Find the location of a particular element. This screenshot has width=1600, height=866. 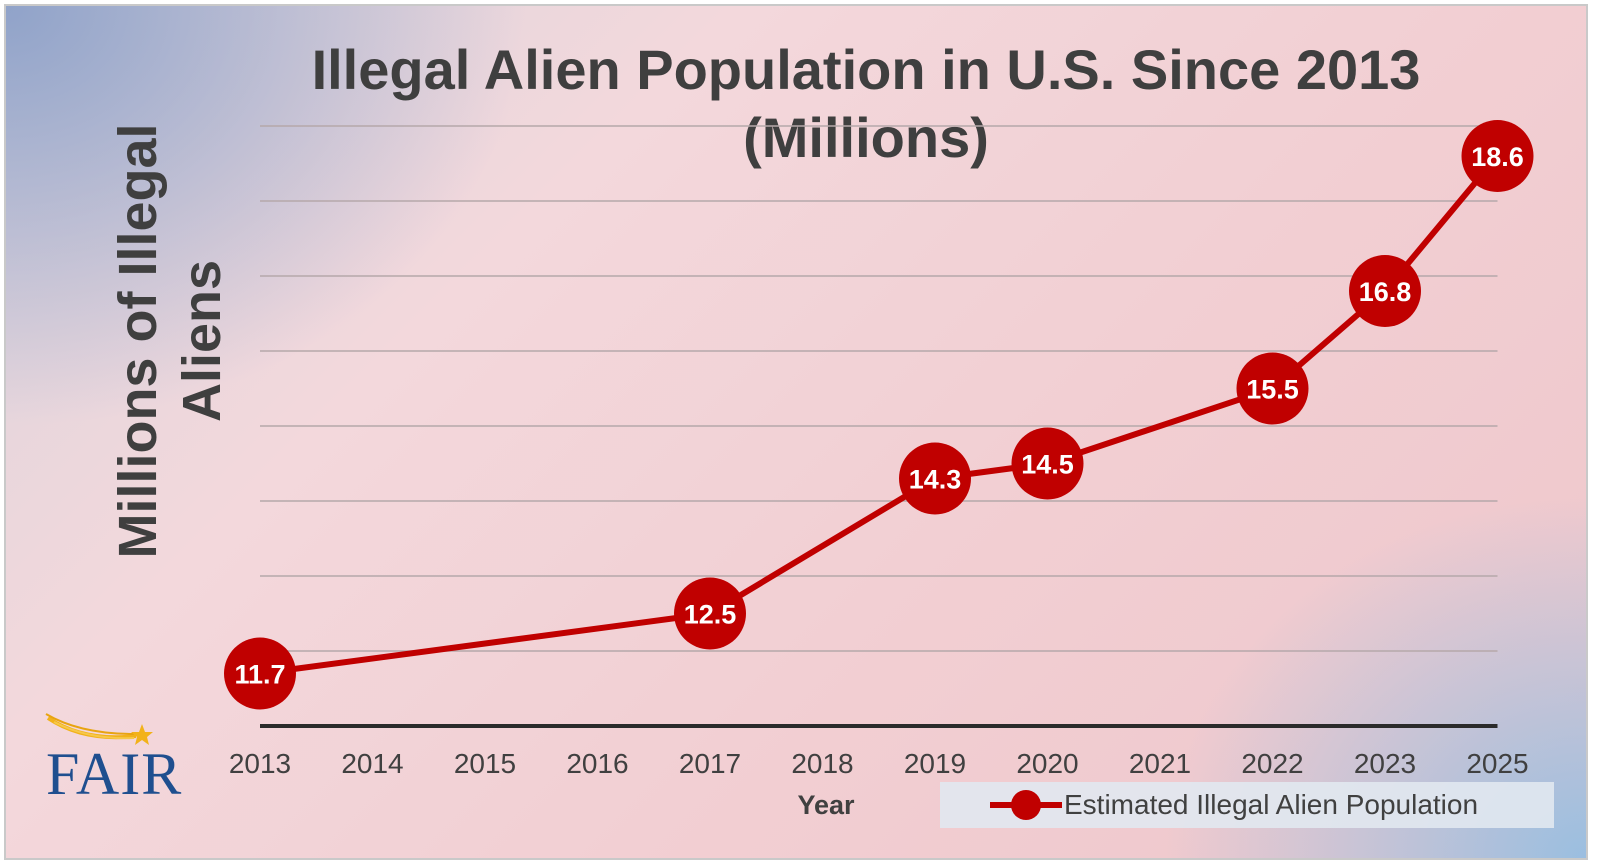

data-label-2025: 18.6 is located at coordinates (1497, 157).